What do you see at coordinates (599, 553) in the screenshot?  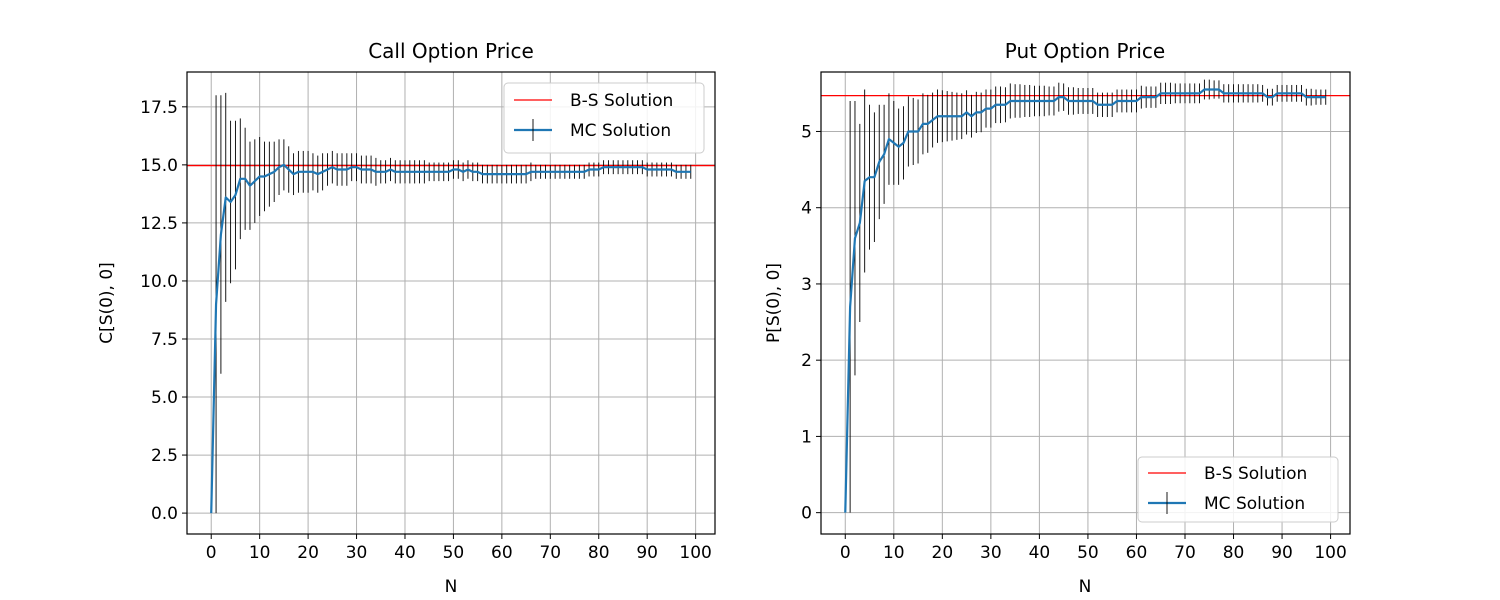 I see `call-x-tick-label: 80` at bounding box center [599, 553].